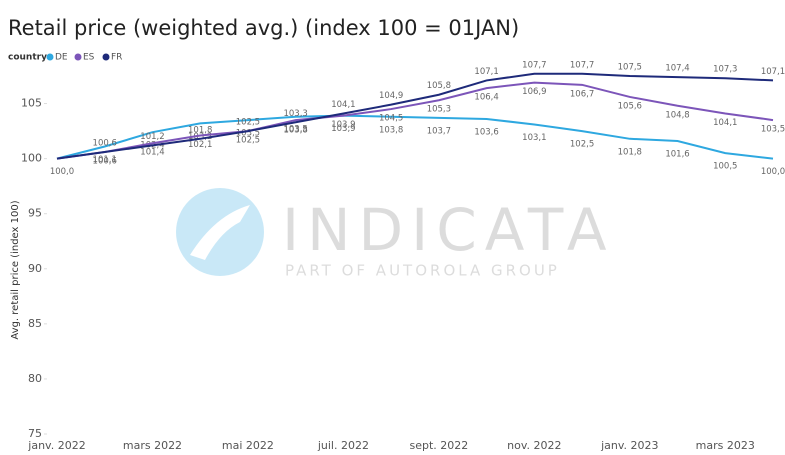 The image size is (785, 455). Describe the element at coordinates (630, 106) in the screenshot. I see `data-label: 105,6` at that location.